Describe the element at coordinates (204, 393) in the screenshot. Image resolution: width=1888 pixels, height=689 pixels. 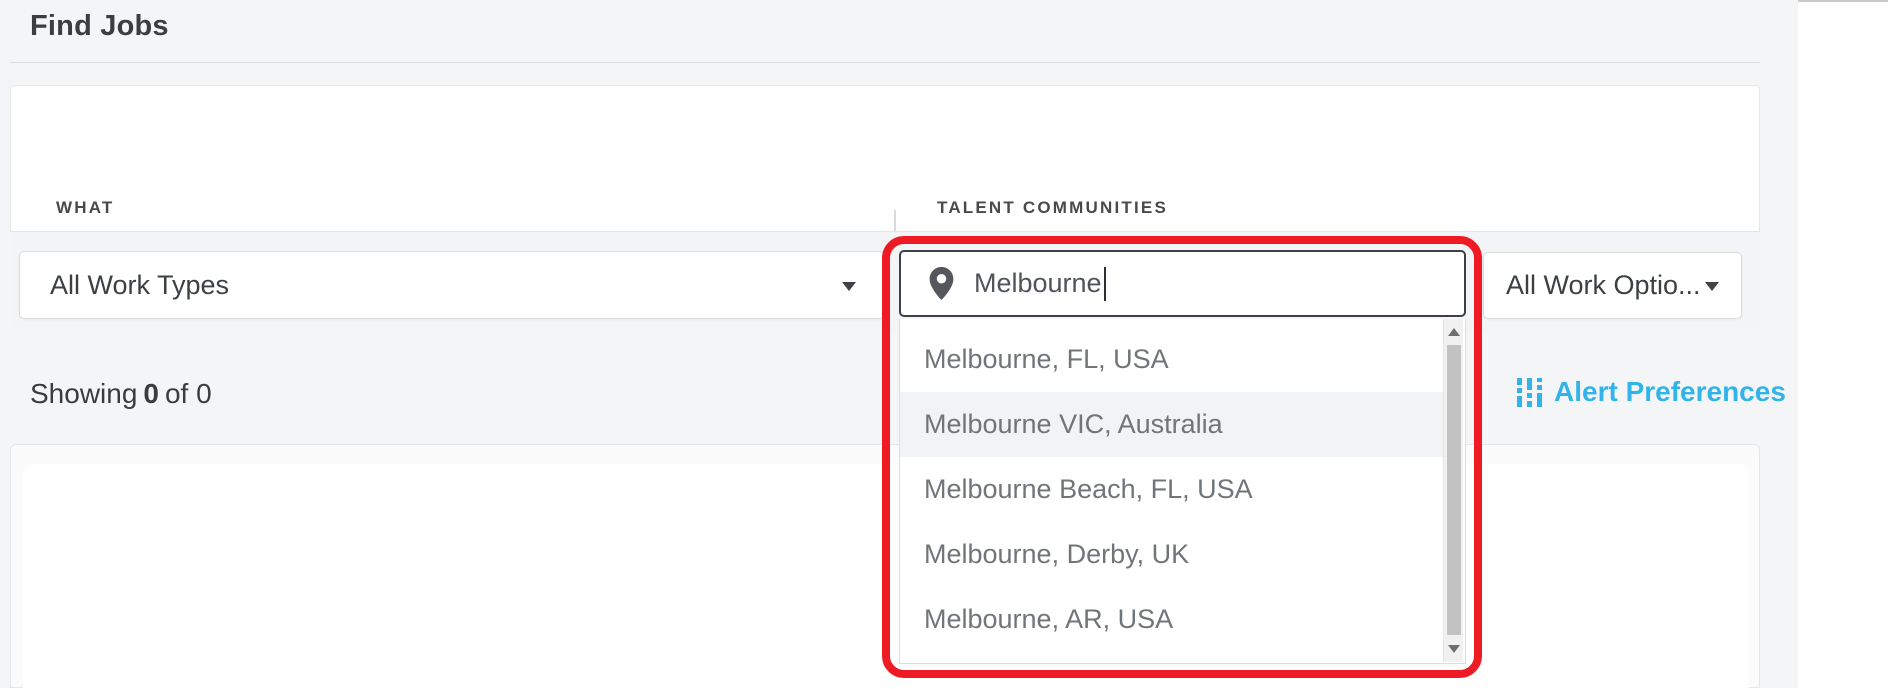
I see `results-total-count: 0` at that location.